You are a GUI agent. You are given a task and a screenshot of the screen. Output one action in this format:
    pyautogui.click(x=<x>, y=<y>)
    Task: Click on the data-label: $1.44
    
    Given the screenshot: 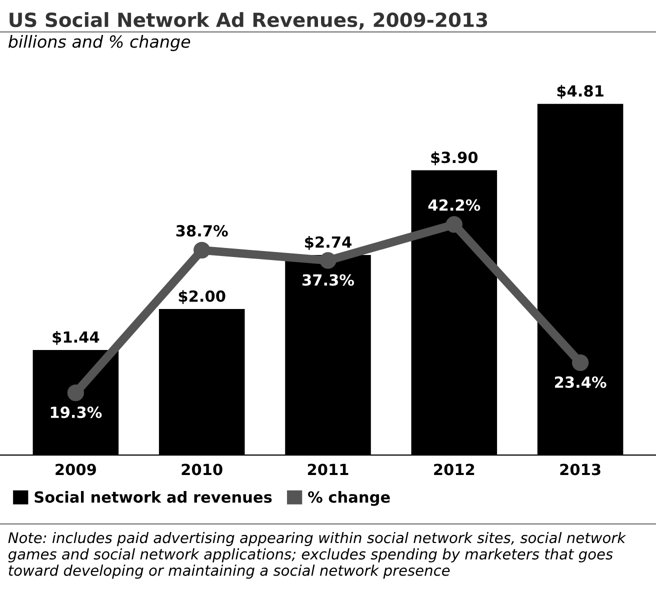 What is the action you would take?
    pyautogui.click(x=76, y=337)
    